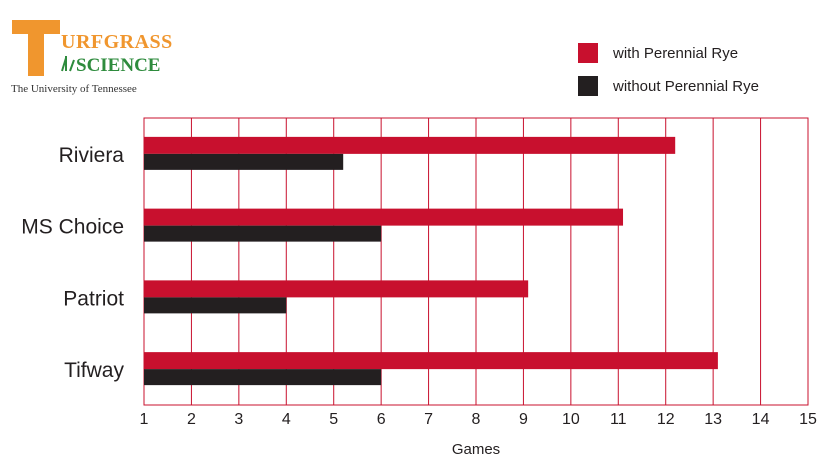 Image resolution: width=822 pixels, height=457 pixels. I want to click on logo-university: The University of Tennessee, so click(74, 89).